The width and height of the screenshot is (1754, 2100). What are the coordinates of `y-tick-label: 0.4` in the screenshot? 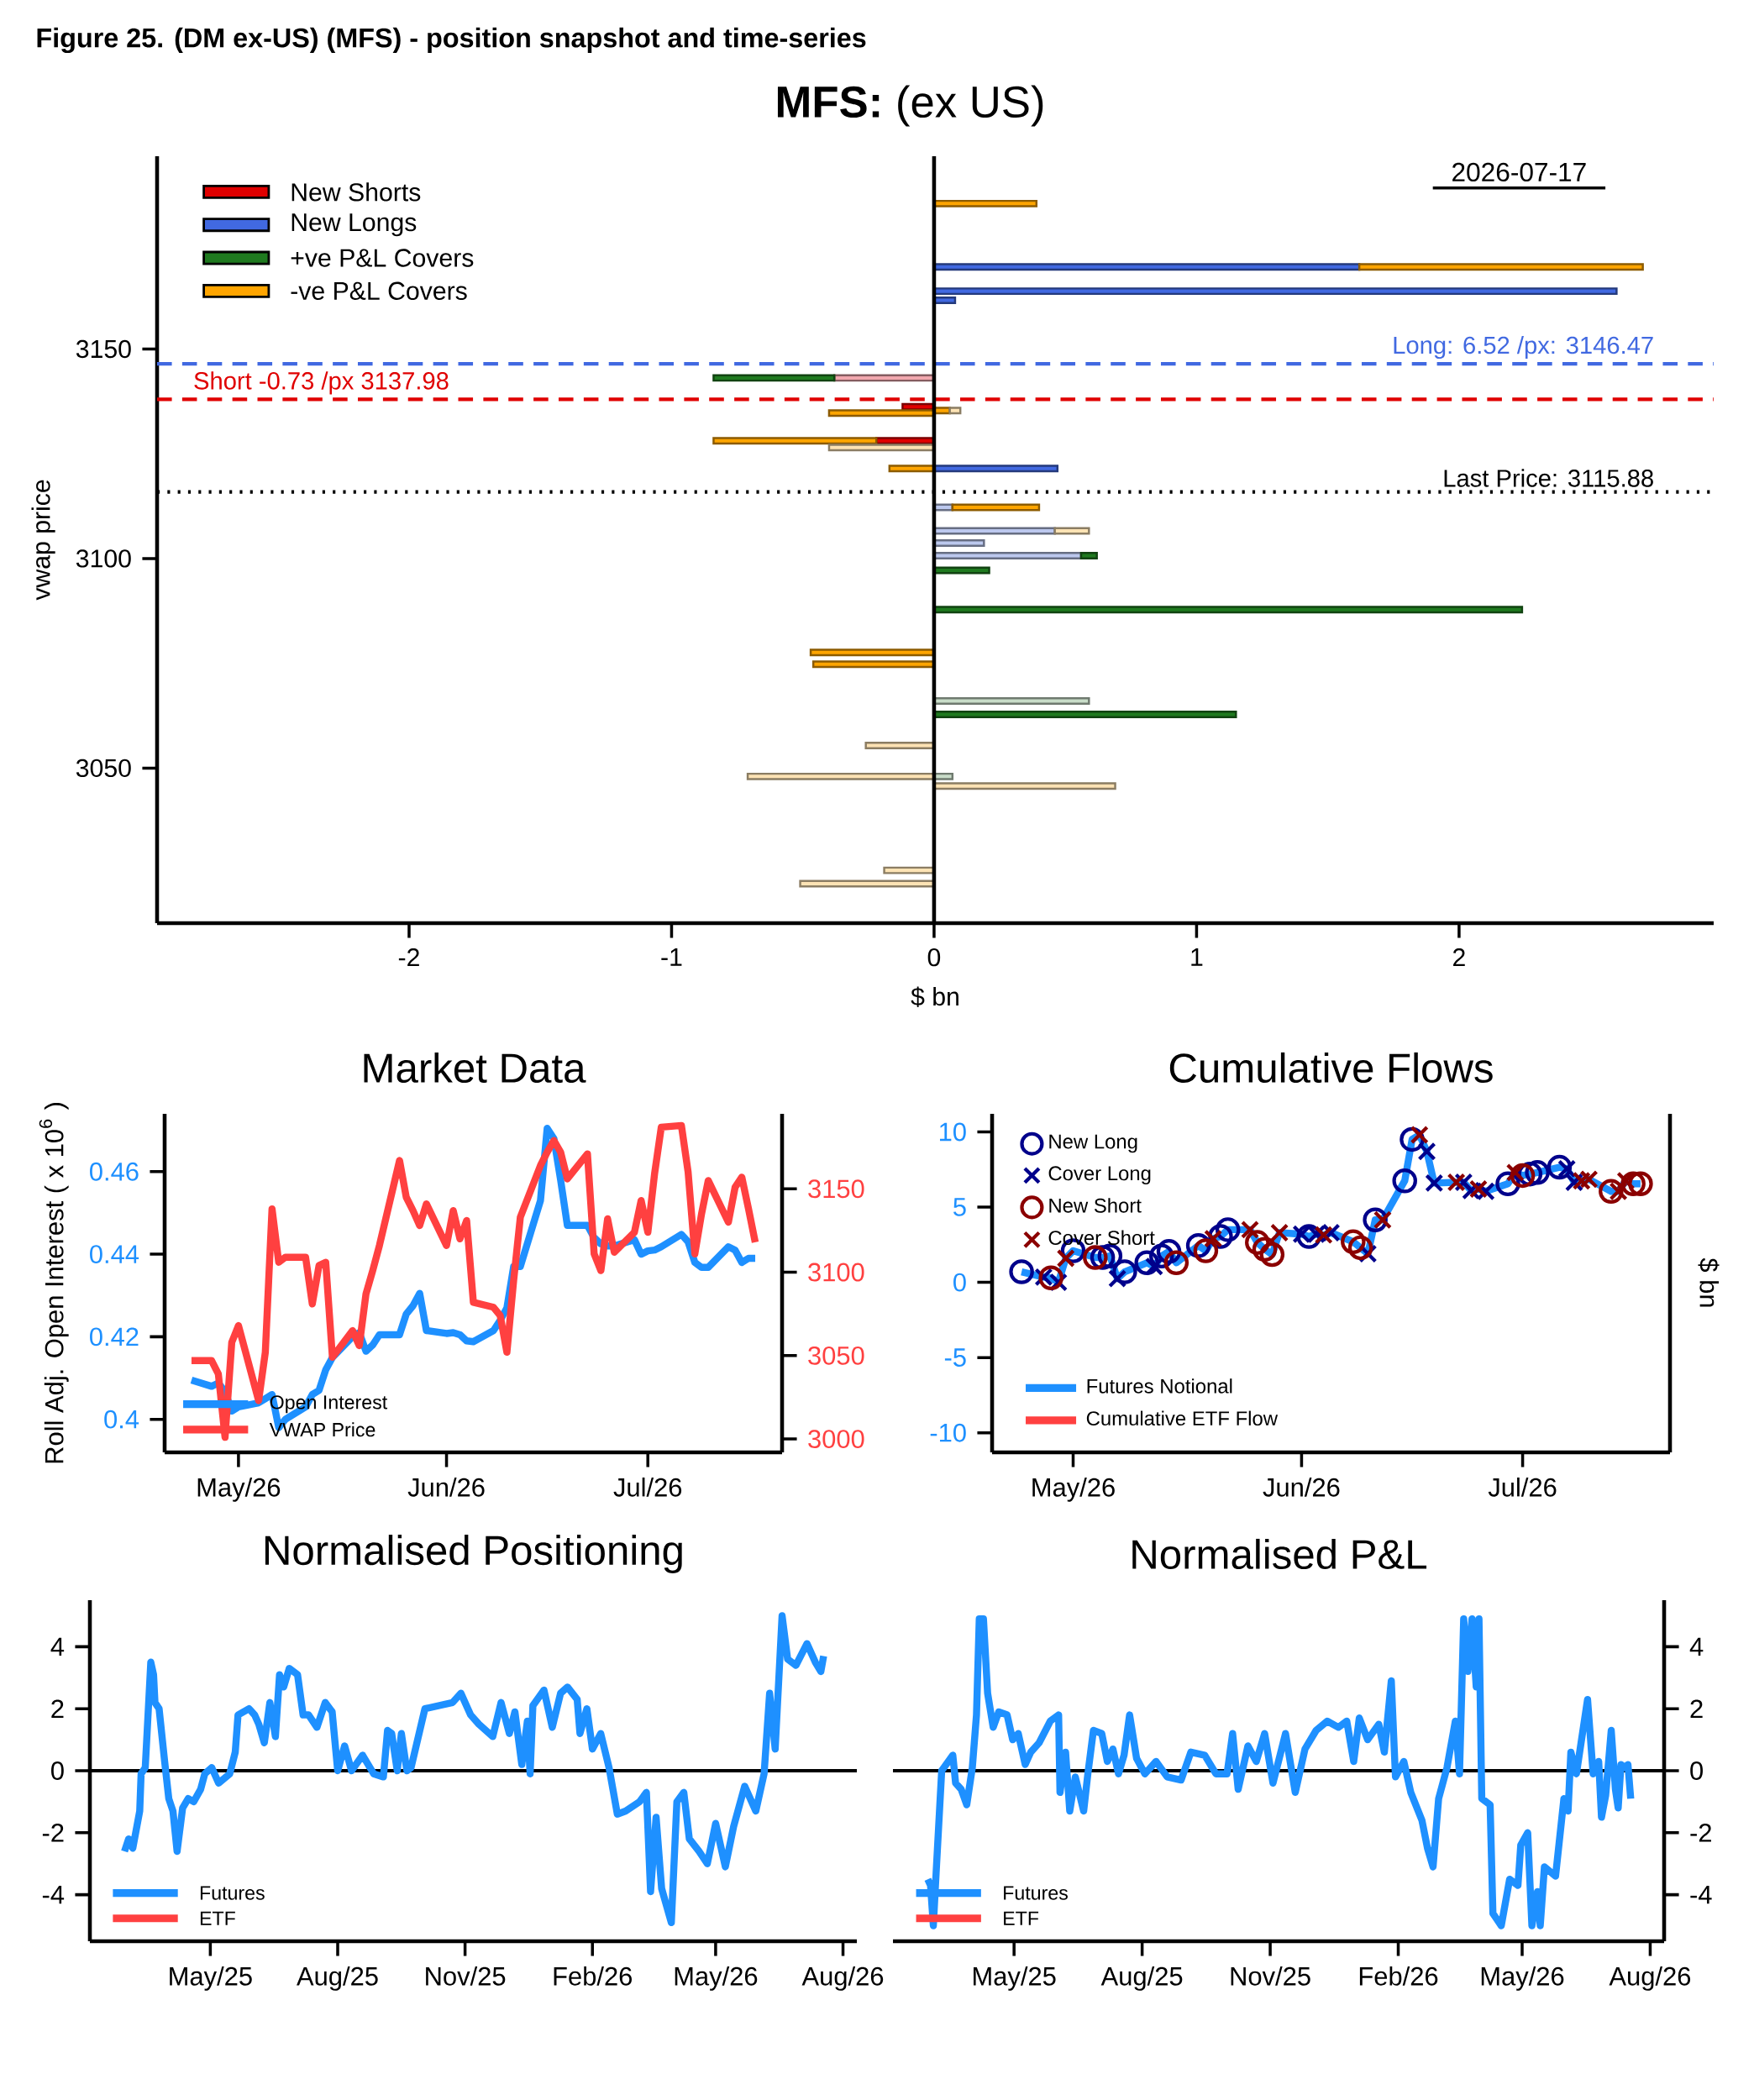 It's located at (121, 1419).